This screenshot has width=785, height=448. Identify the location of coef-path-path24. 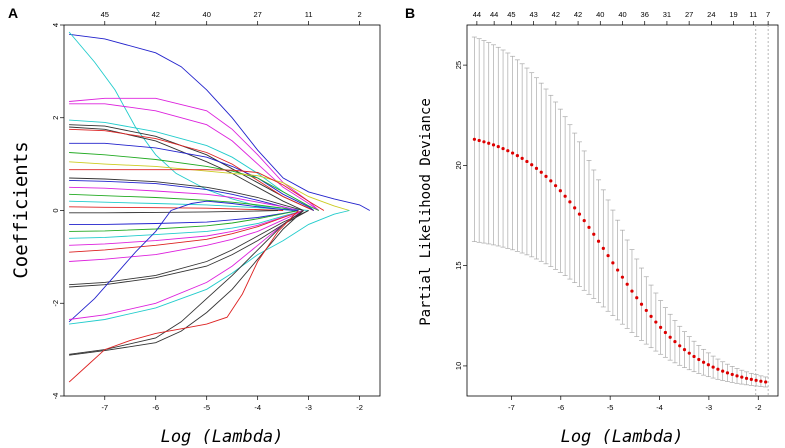
(186, 231).